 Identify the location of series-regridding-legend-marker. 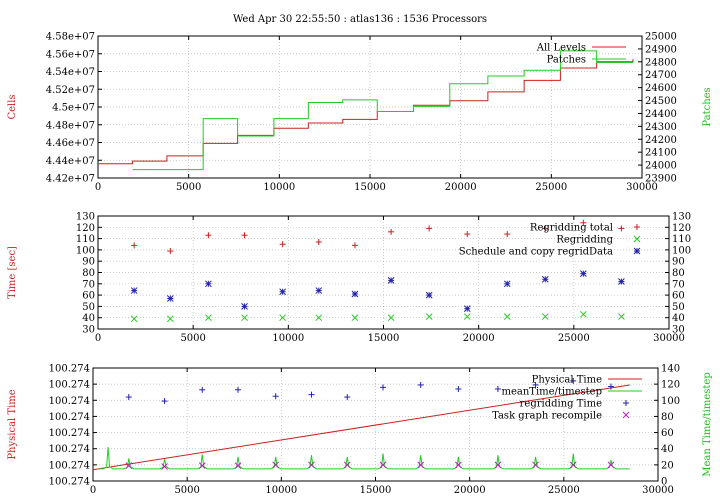
(637, 239).